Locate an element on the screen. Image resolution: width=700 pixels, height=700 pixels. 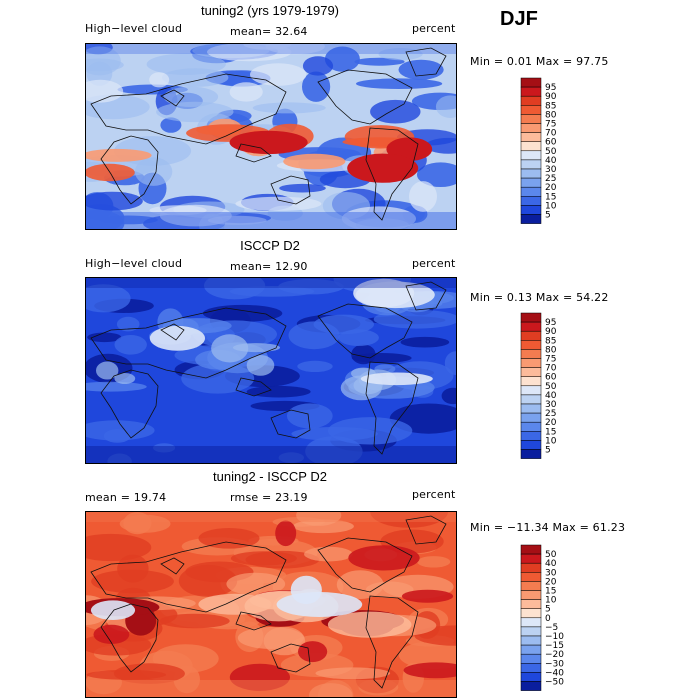
panel-2-map-svg is located at coordinates (271, 370).